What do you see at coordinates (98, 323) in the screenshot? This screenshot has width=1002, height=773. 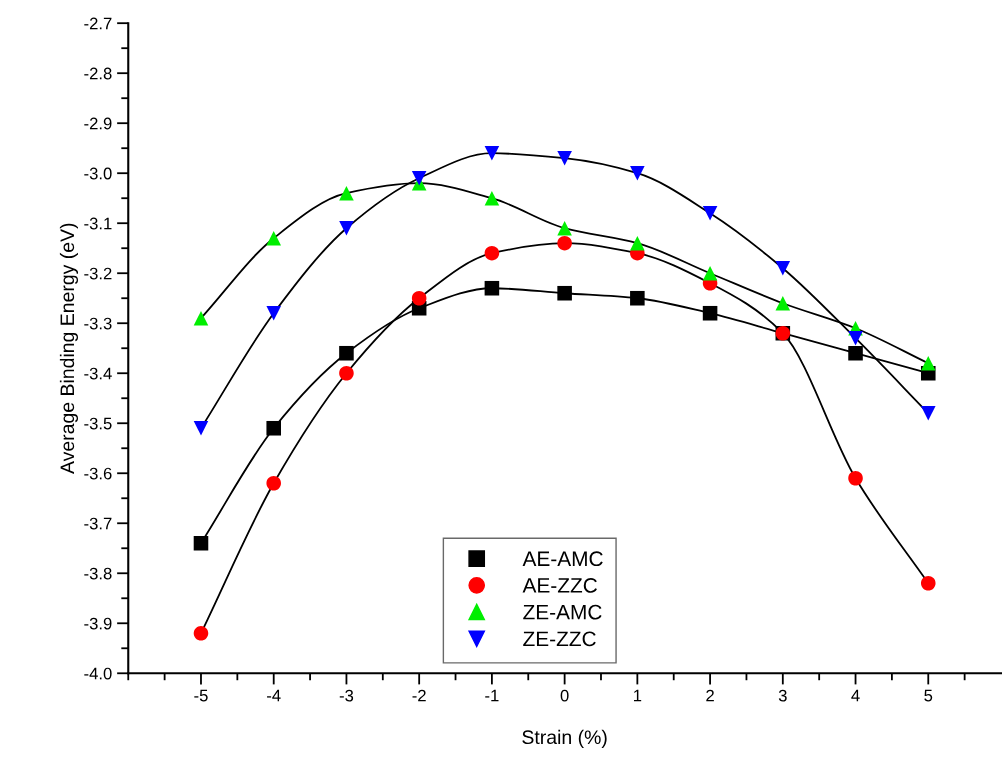 I see `y-tick-label: -3.3` at bounding box center [98, 323].